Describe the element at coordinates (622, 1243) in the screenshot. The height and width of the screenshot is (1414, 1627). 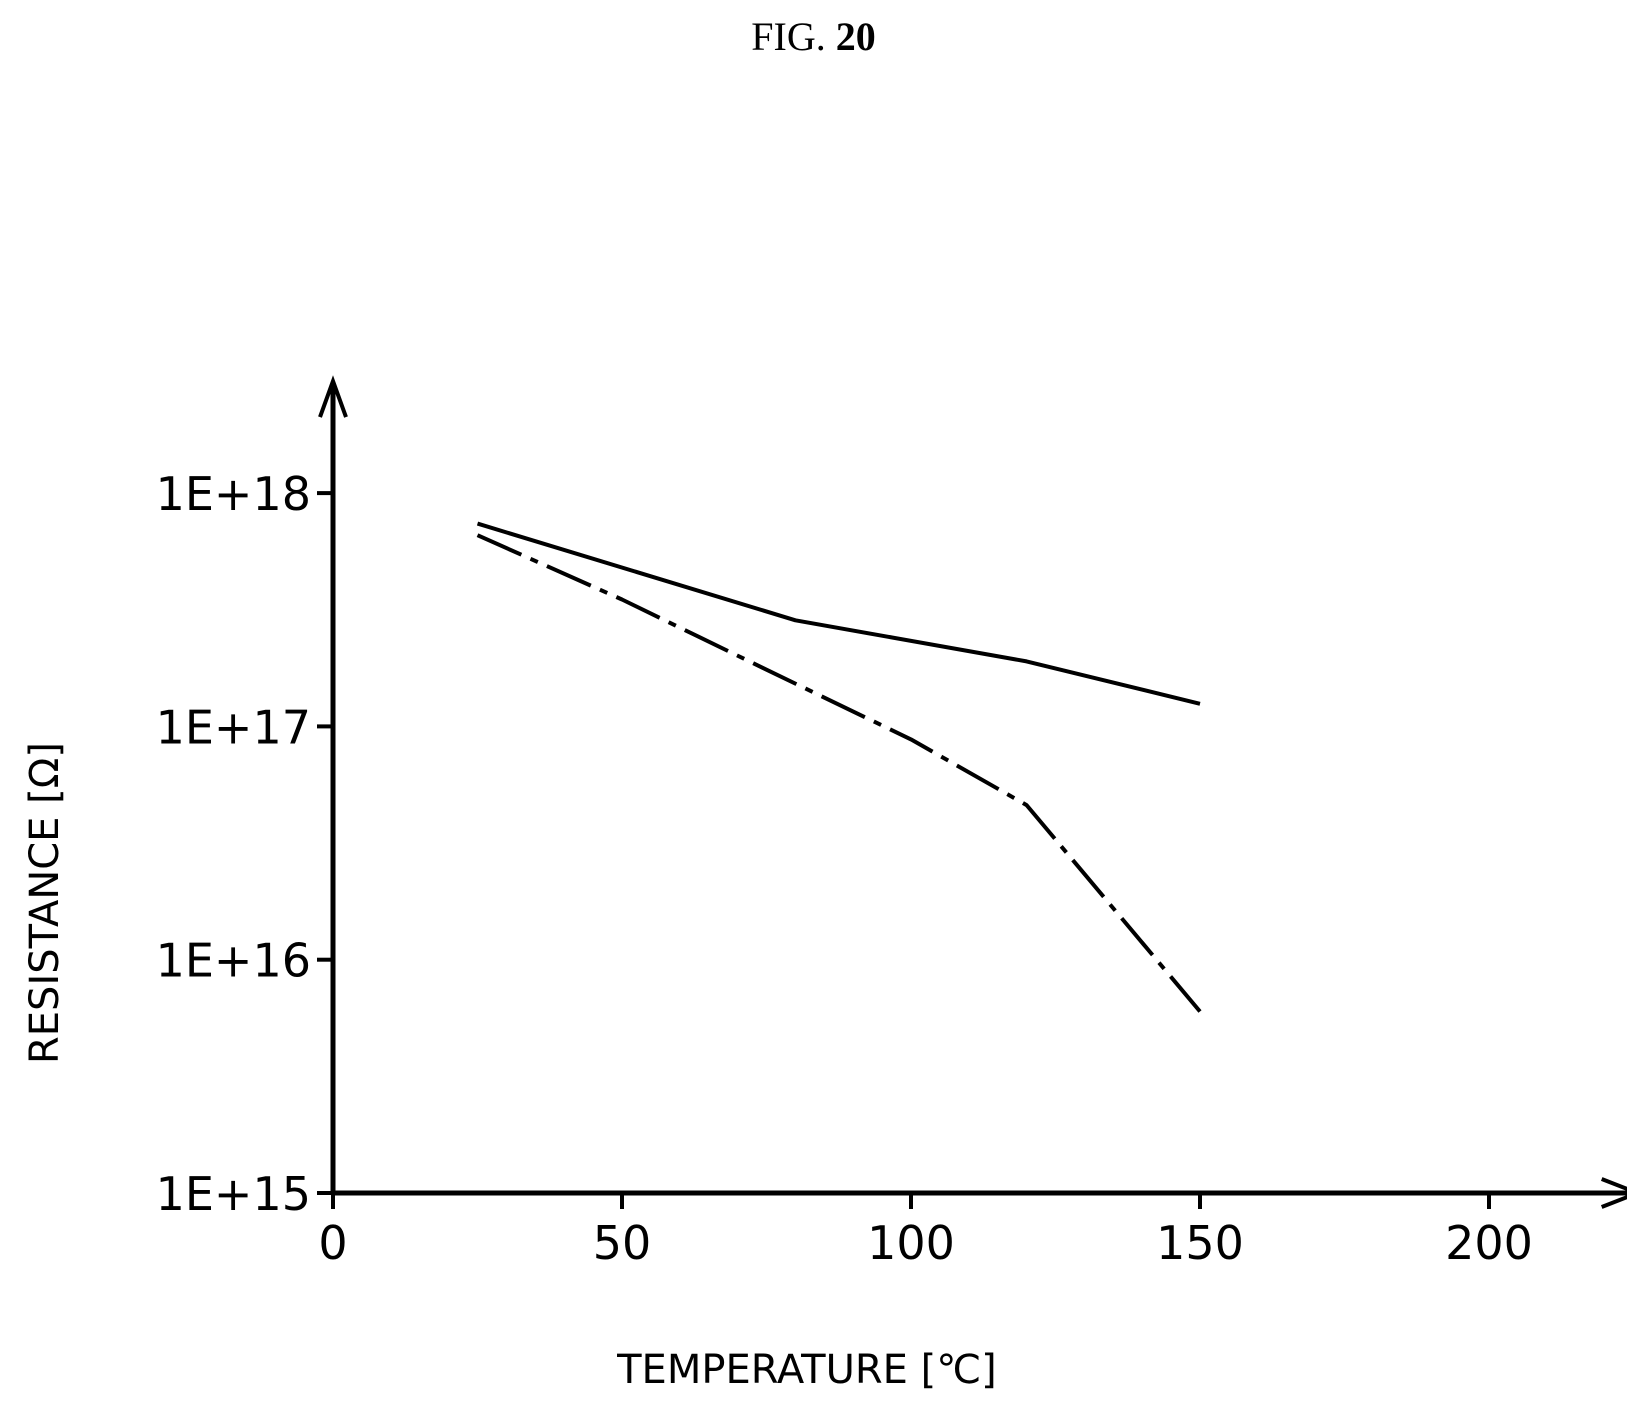
I see `x-tick-label: 50` at that location.